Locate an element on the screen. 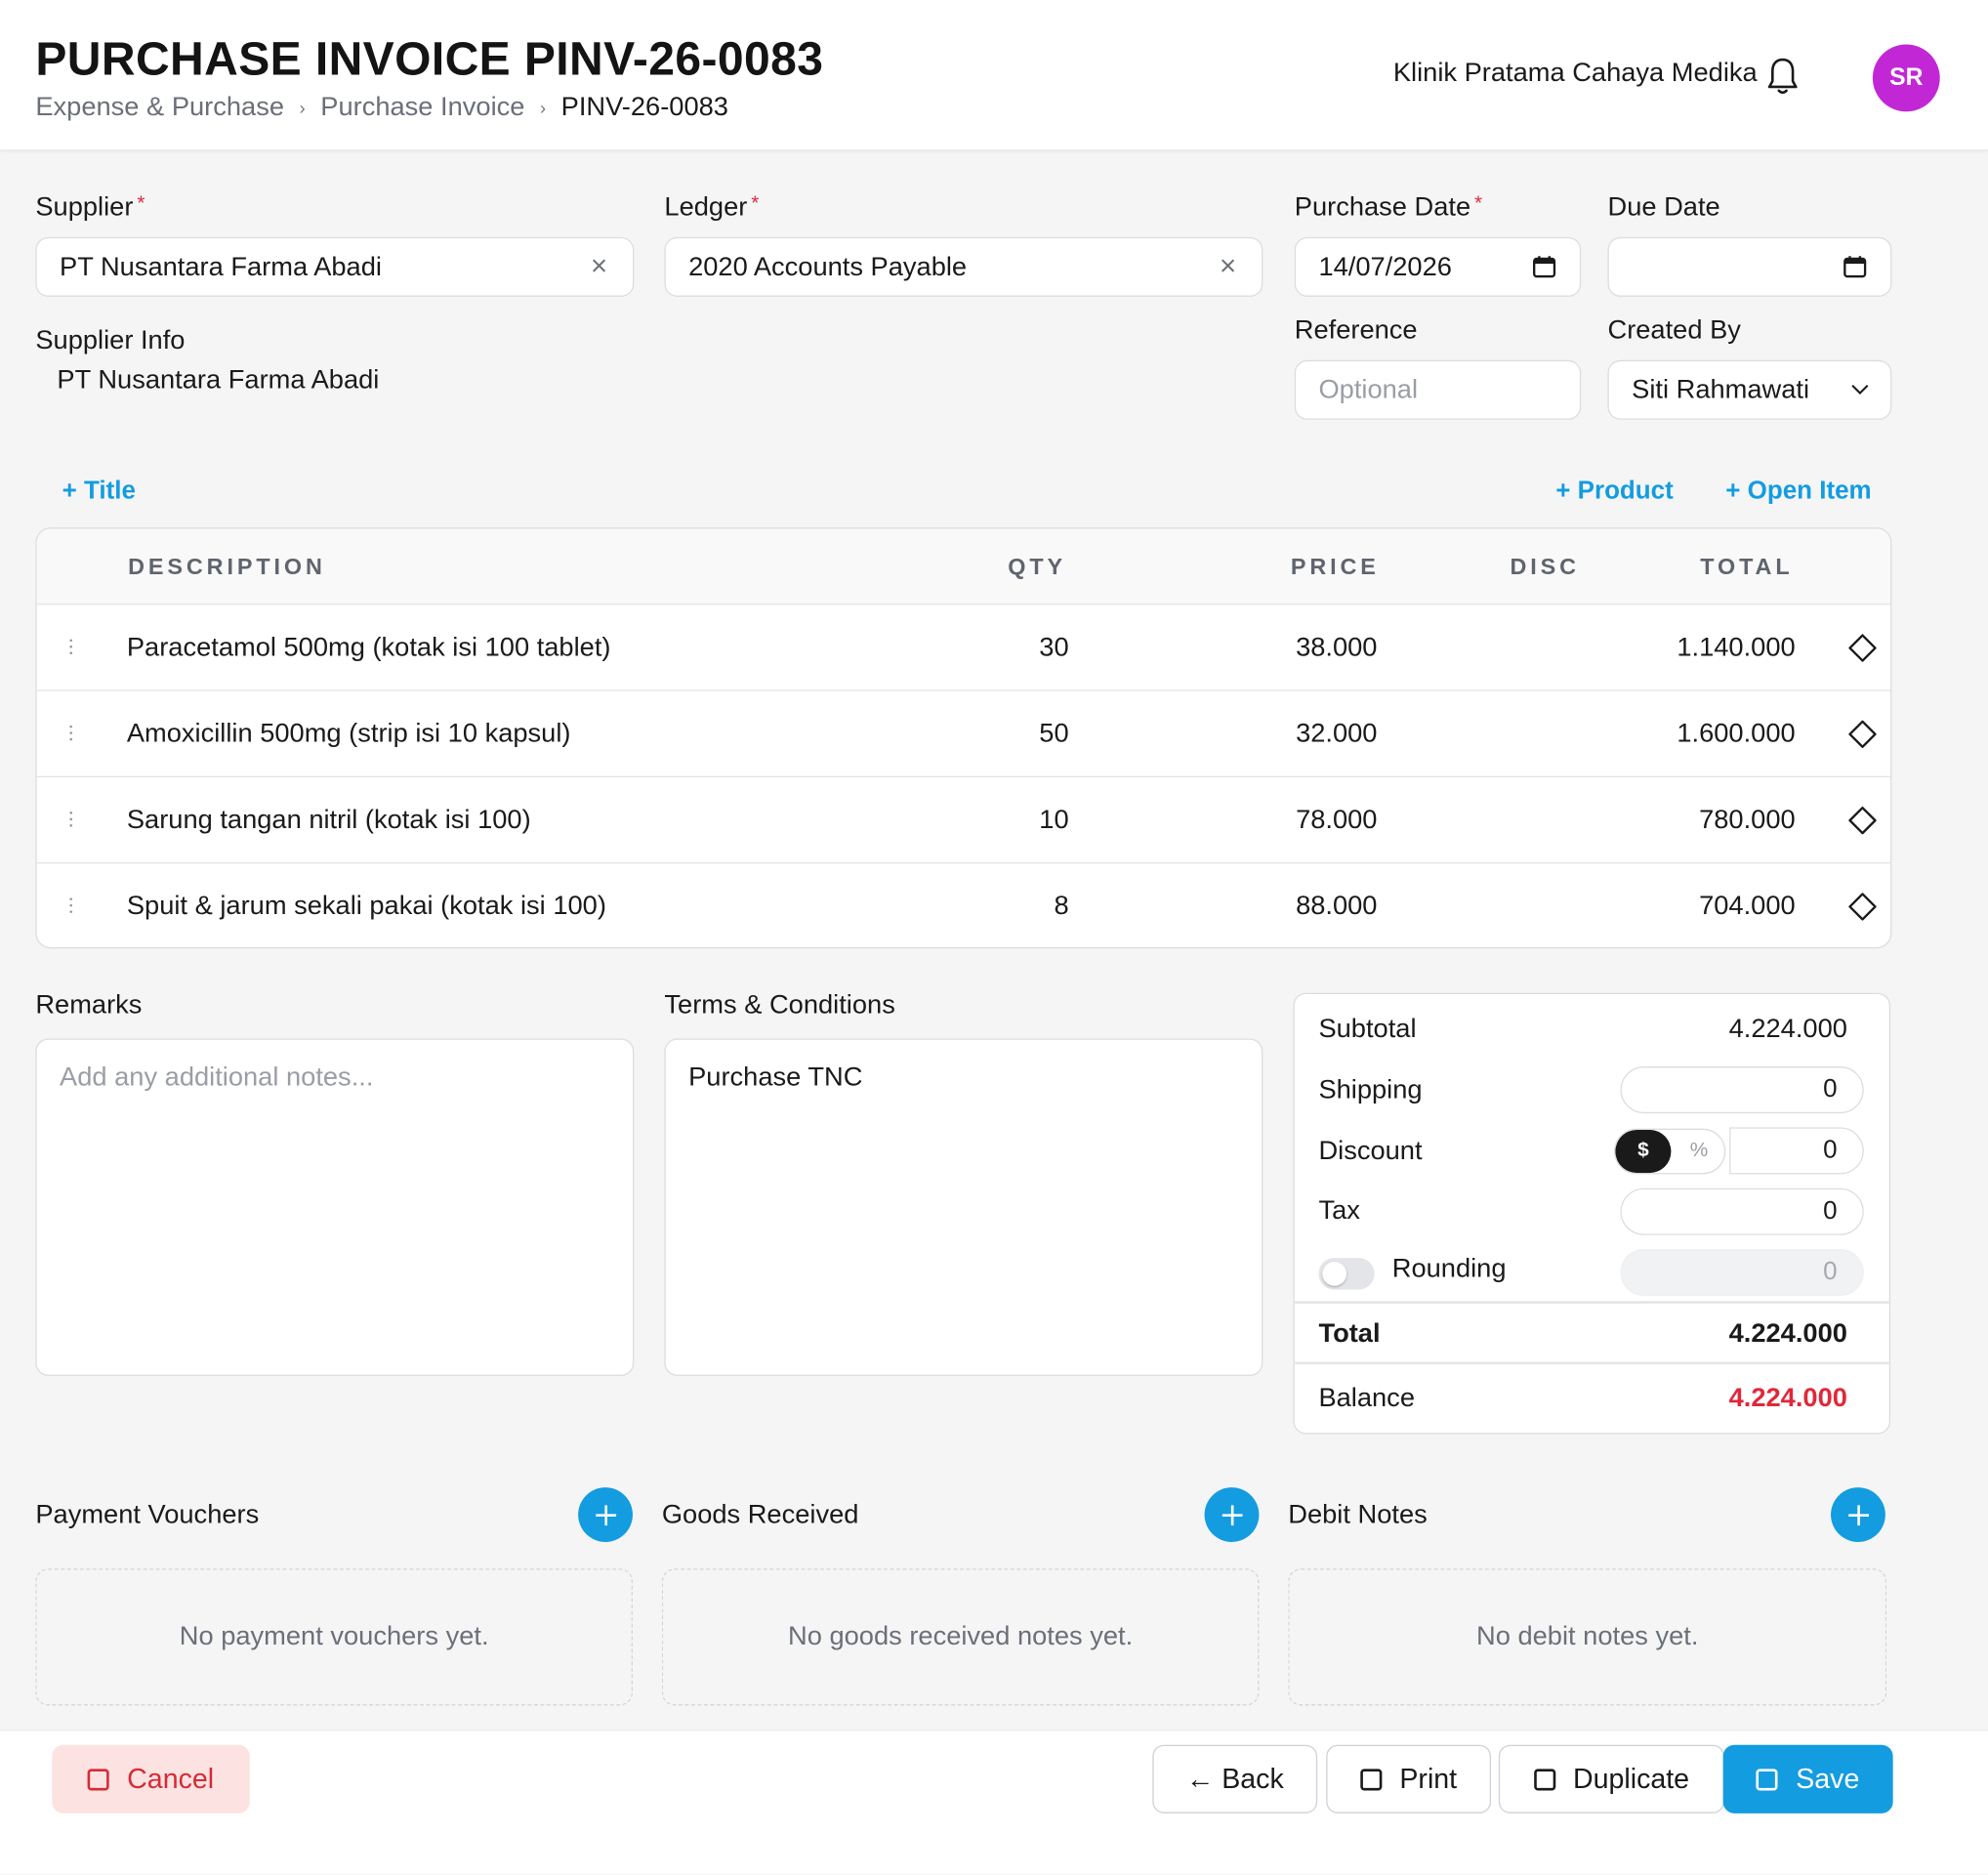 This screenshot has height=1875, width=1988. payment-vouchers-empty: No payment vouchers yet. is located at coordinates (334, 1637).